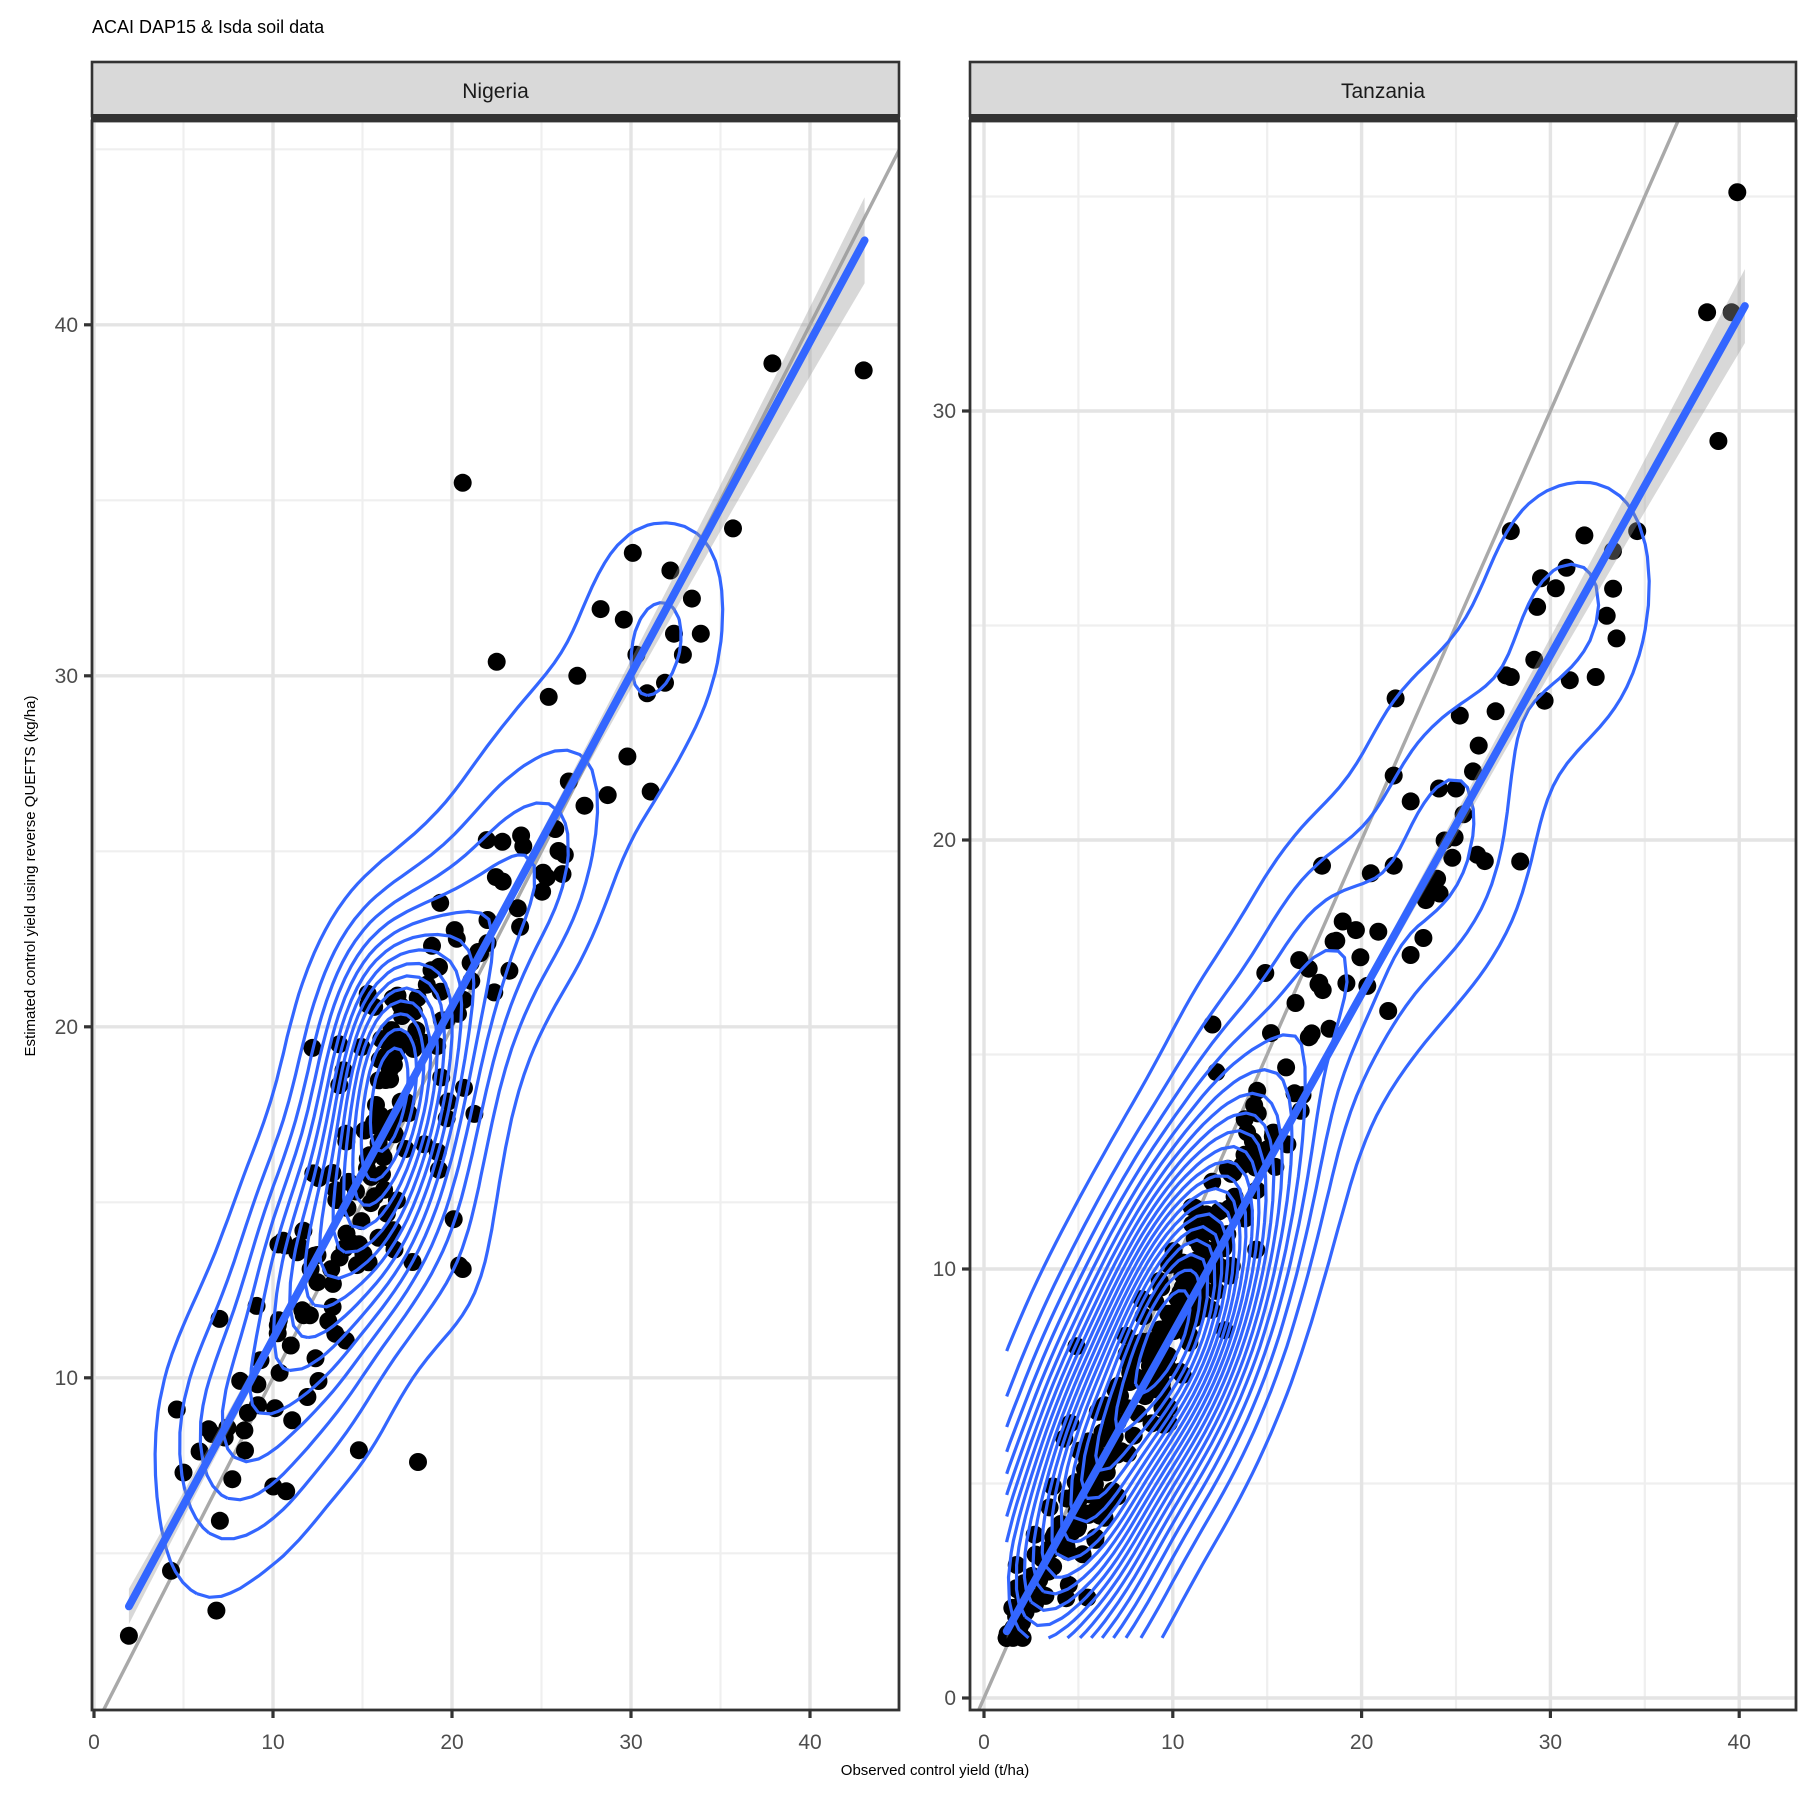  Describe the element at coordinates (208, 27) in the screenshot. I see `svg-text: ACAI DAP15 & Isda soil data` at that location.